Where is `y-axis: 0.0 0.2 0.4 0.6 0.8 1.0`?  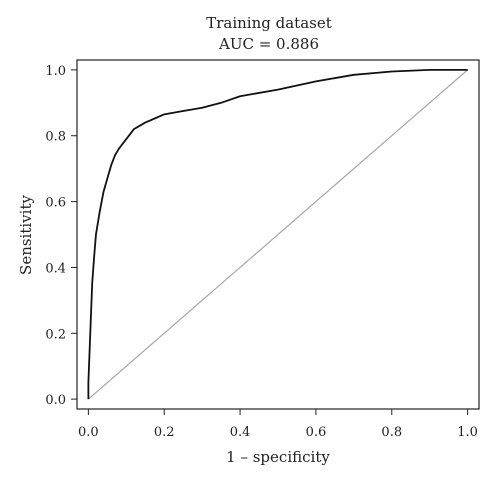 y-axis: 0.0 0.2 0.4 0.6 0.8 1.0 is located at coordinates (61, 236).